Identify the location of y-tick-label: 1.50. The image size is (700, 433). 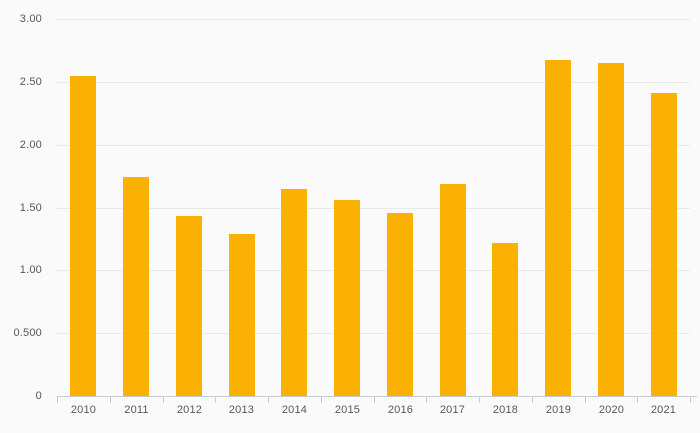
(30, 208).